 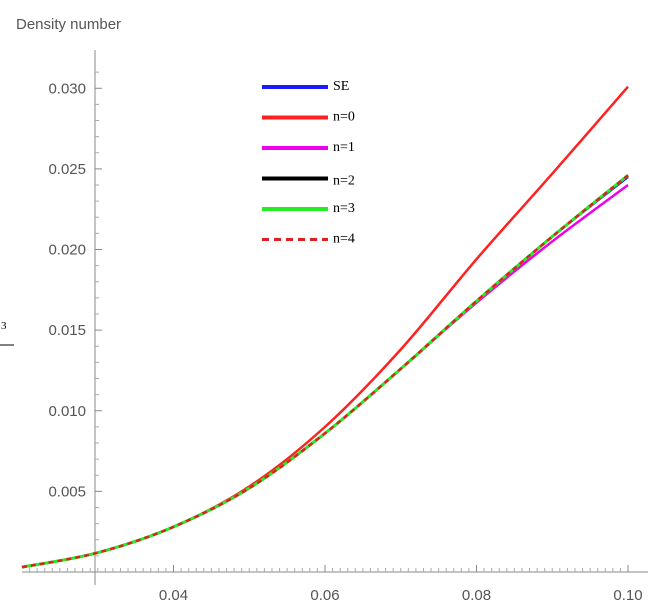 I want to click on legend-label: n=1, so click(x=344, y=147).